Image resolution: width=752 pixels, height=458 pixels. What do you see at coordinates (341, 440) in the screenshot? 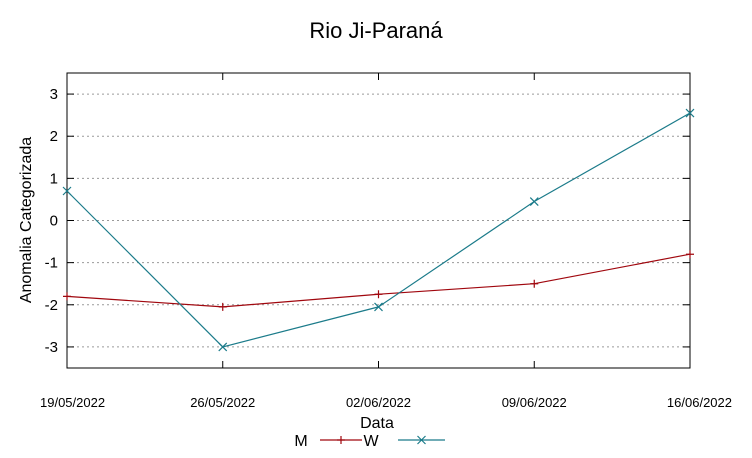
I see `legend-marker-m` at bounding box center [341, 440].